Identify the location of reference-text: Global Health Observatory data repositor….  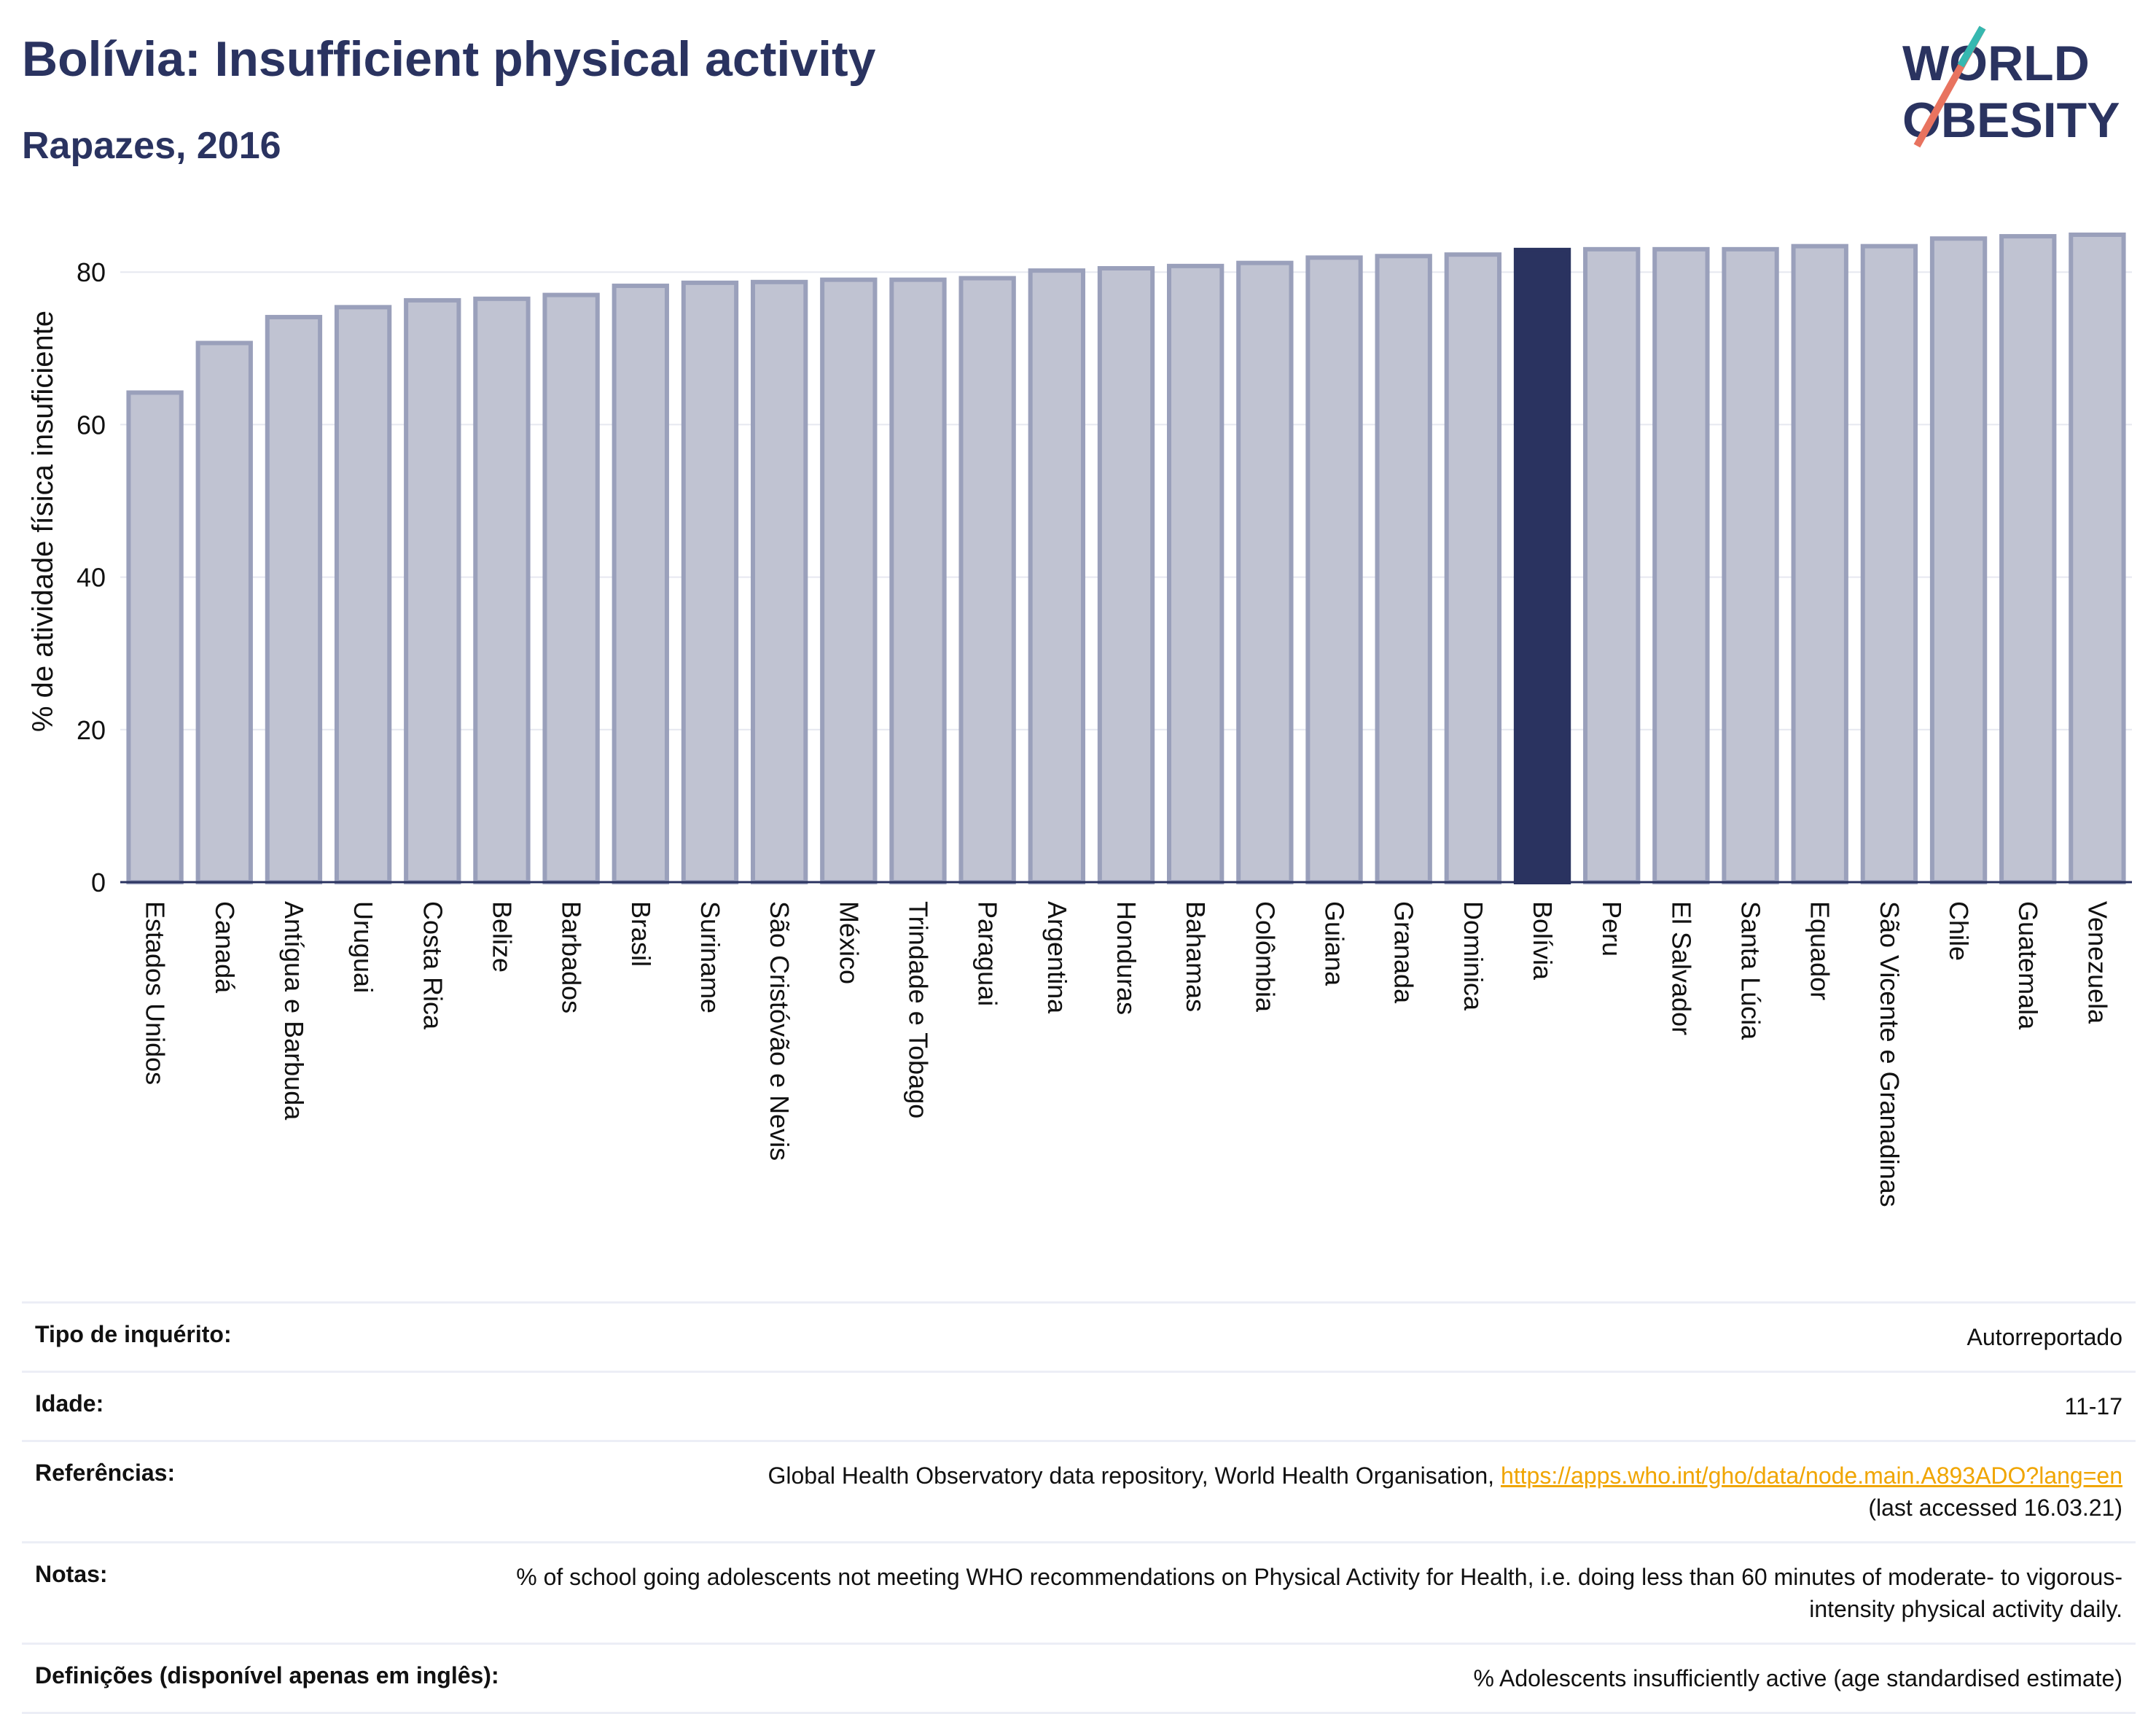
(1134, 1476).